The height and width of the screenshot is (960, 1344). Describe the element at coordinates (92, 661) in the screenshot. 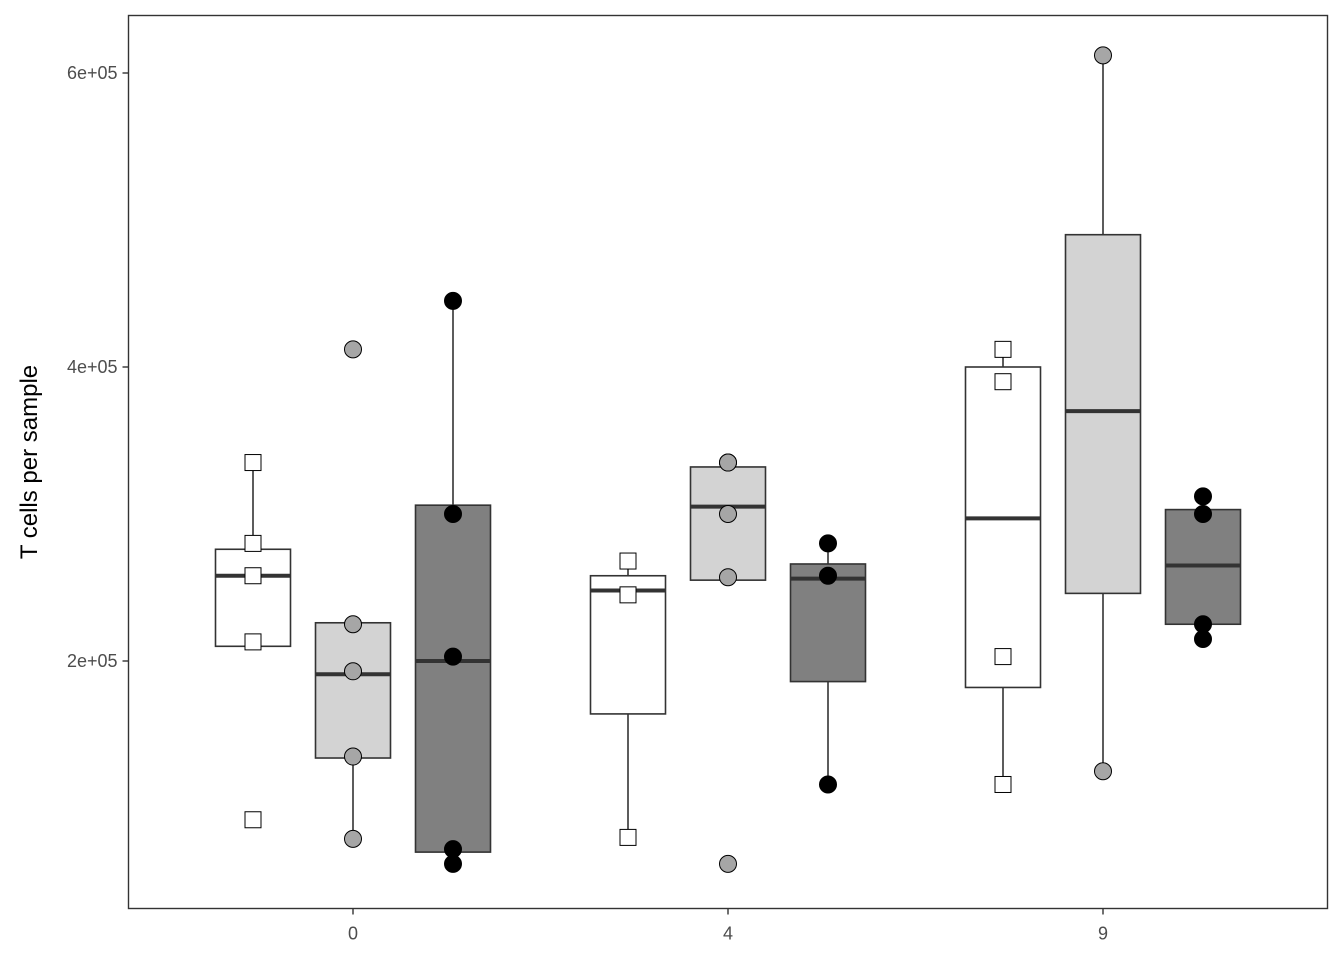

I see `y-tick-label-0: 2e+05` at that location.